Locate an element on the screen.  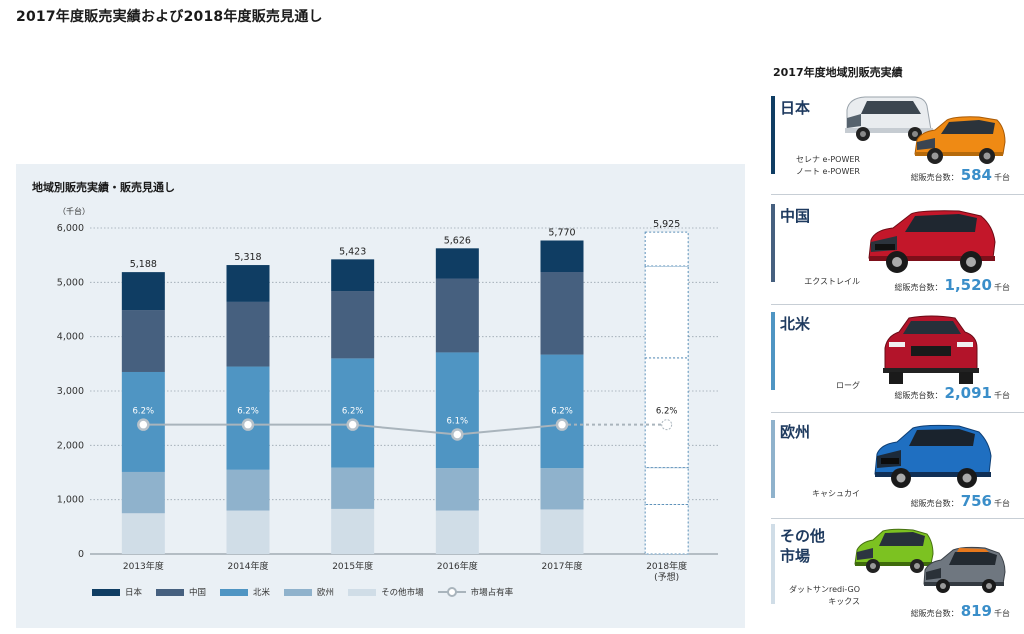
legend-item-japan: 日本 is located at coordinates (117, 592).